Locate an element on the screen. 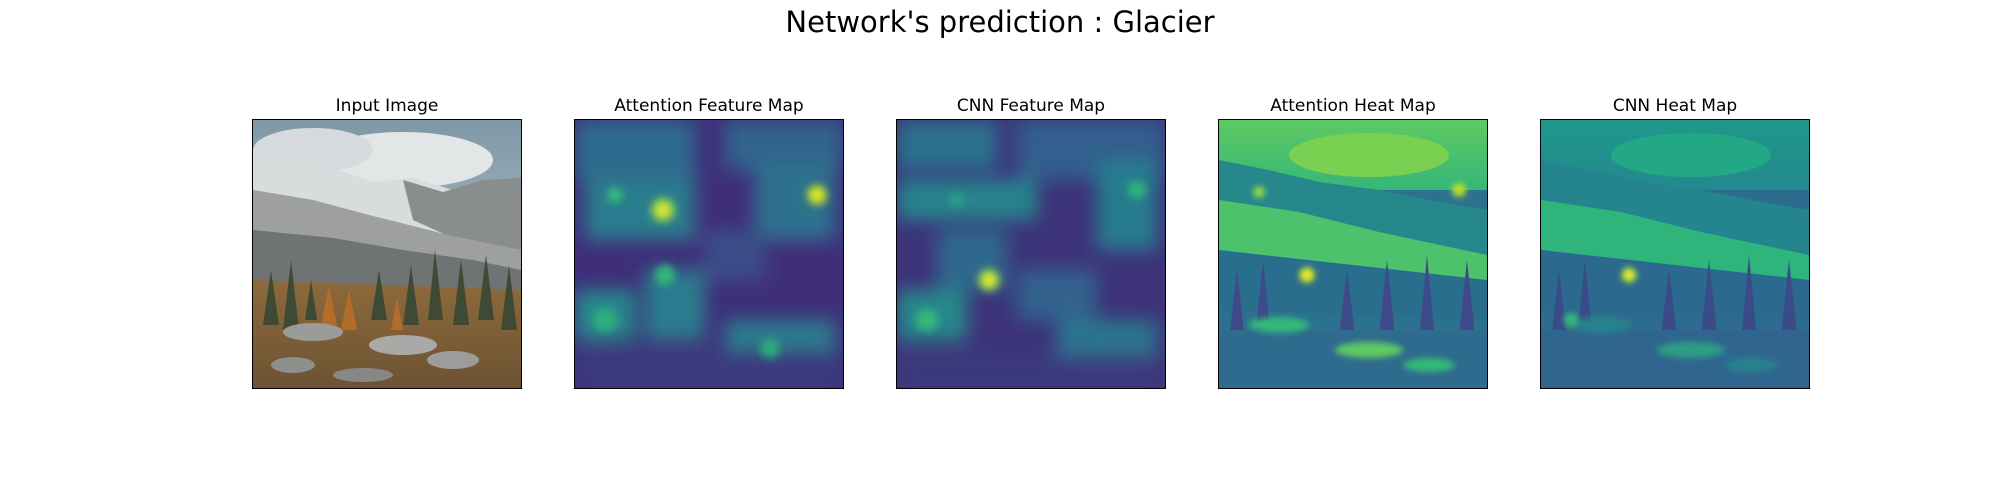 The width and height of the screenshot is (2000, 500). panel-title-attention-heat-map: Attention Heat Map is located at coordinates (1353, 106).